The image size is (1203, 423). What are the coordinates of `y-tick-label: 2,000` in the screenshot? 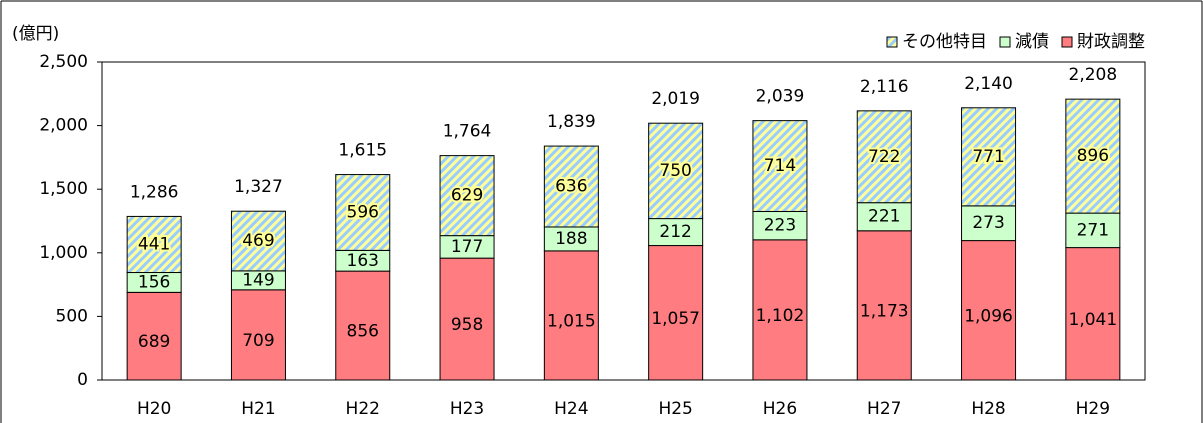 It's located at (63, 126).